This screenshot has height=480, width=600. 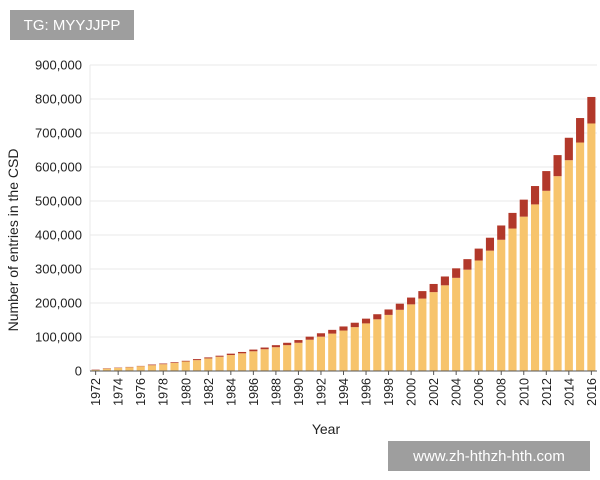 I want to click on x-tick-label: 1978, so click(x=164, y=392).